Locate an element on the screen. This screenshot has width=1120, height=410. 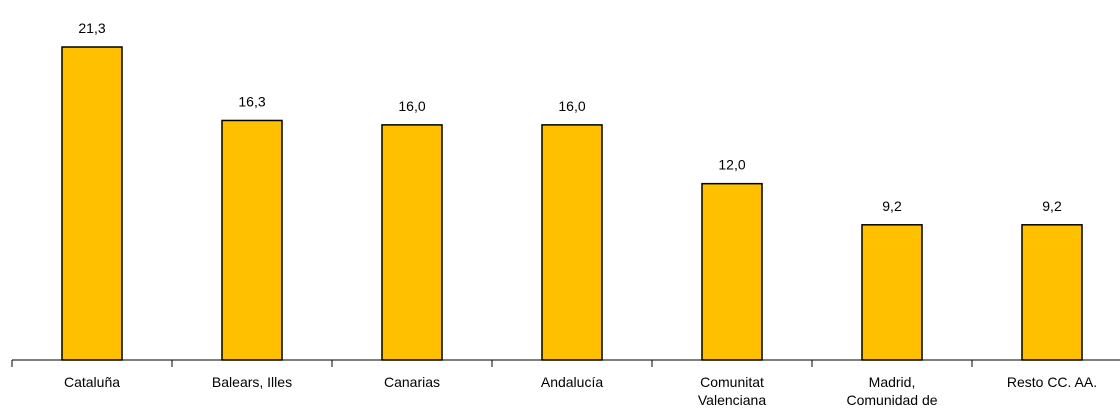
data-label: 21,3 is located at coordinates (91, 28).